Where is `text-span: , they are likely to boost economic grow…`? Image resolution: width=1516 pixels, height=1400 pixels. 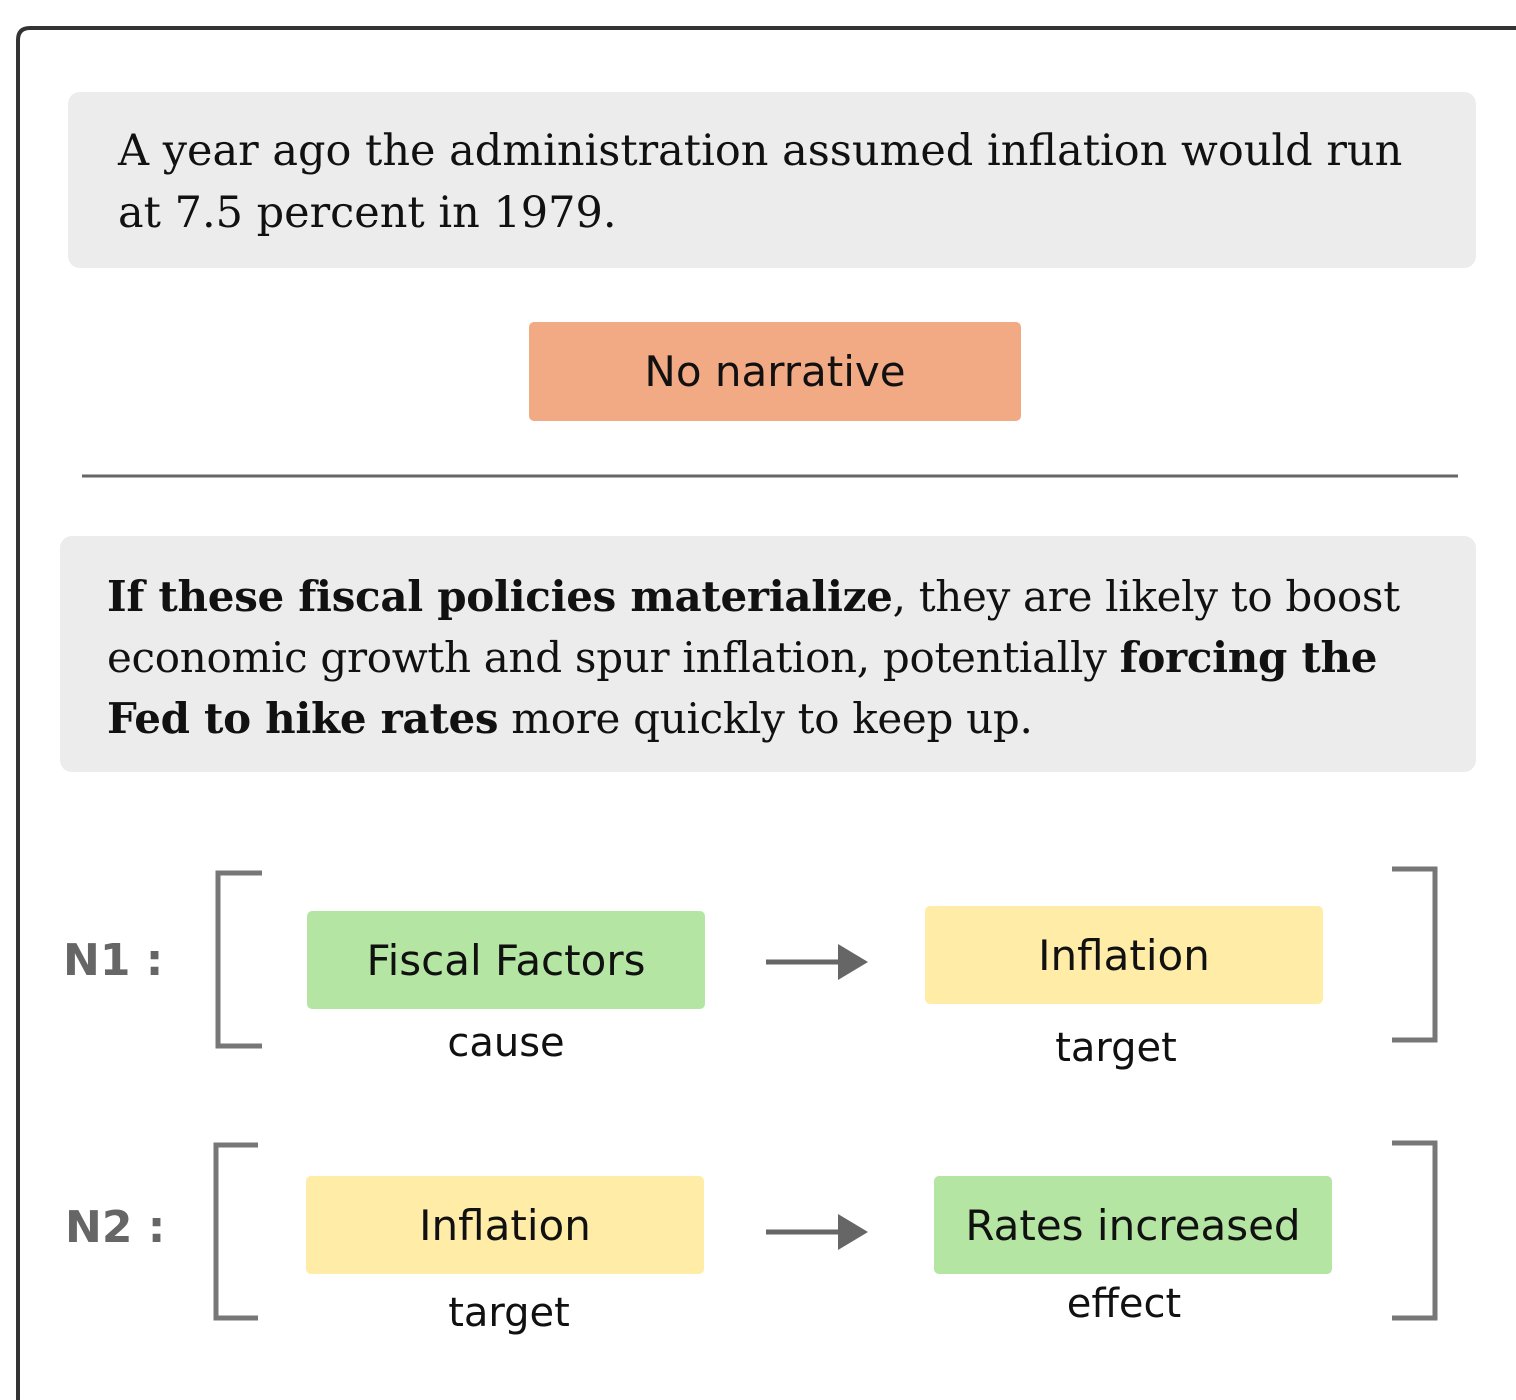
text-span: , they are likely to boost economic grow… is located at coordinates (753, 627).